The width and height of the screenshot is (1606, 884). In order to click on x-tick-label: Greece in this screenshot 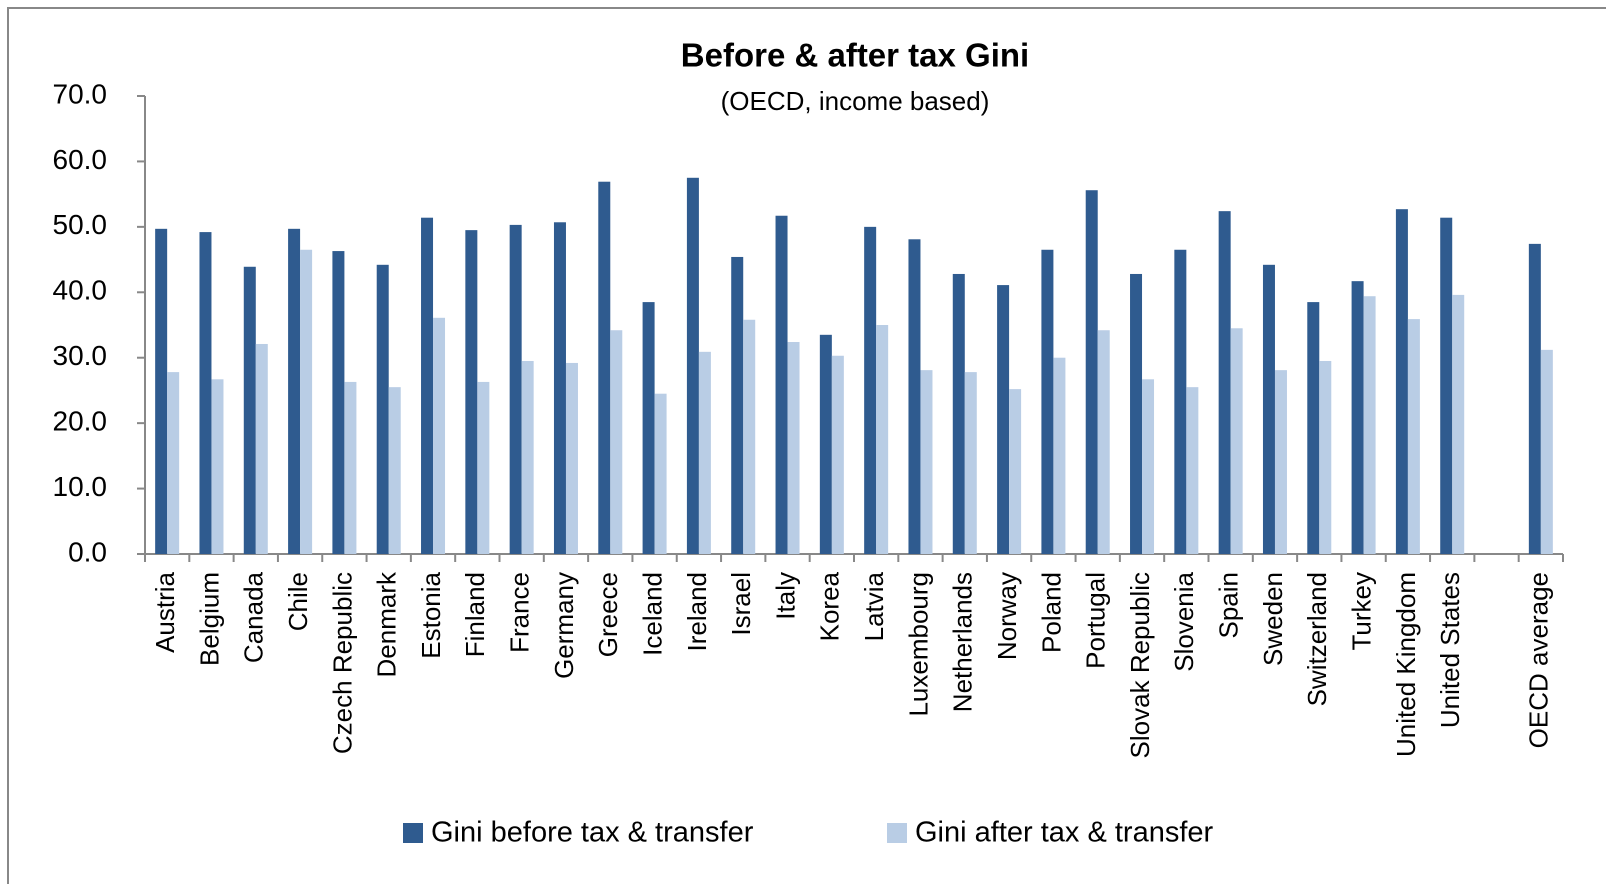, I will do `click(608, 614)`.